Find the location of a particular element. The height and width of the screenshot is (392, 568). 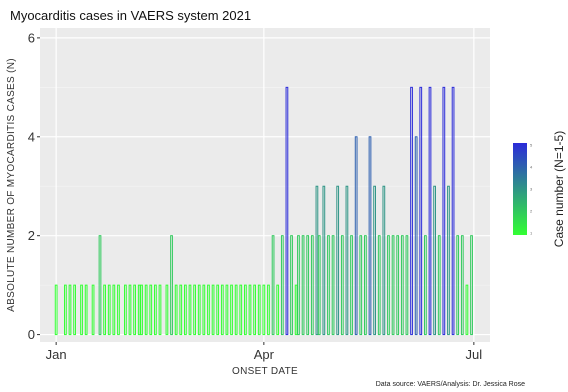

x-ticks: Jan Apr Jul is located at coordinates (264, 352).